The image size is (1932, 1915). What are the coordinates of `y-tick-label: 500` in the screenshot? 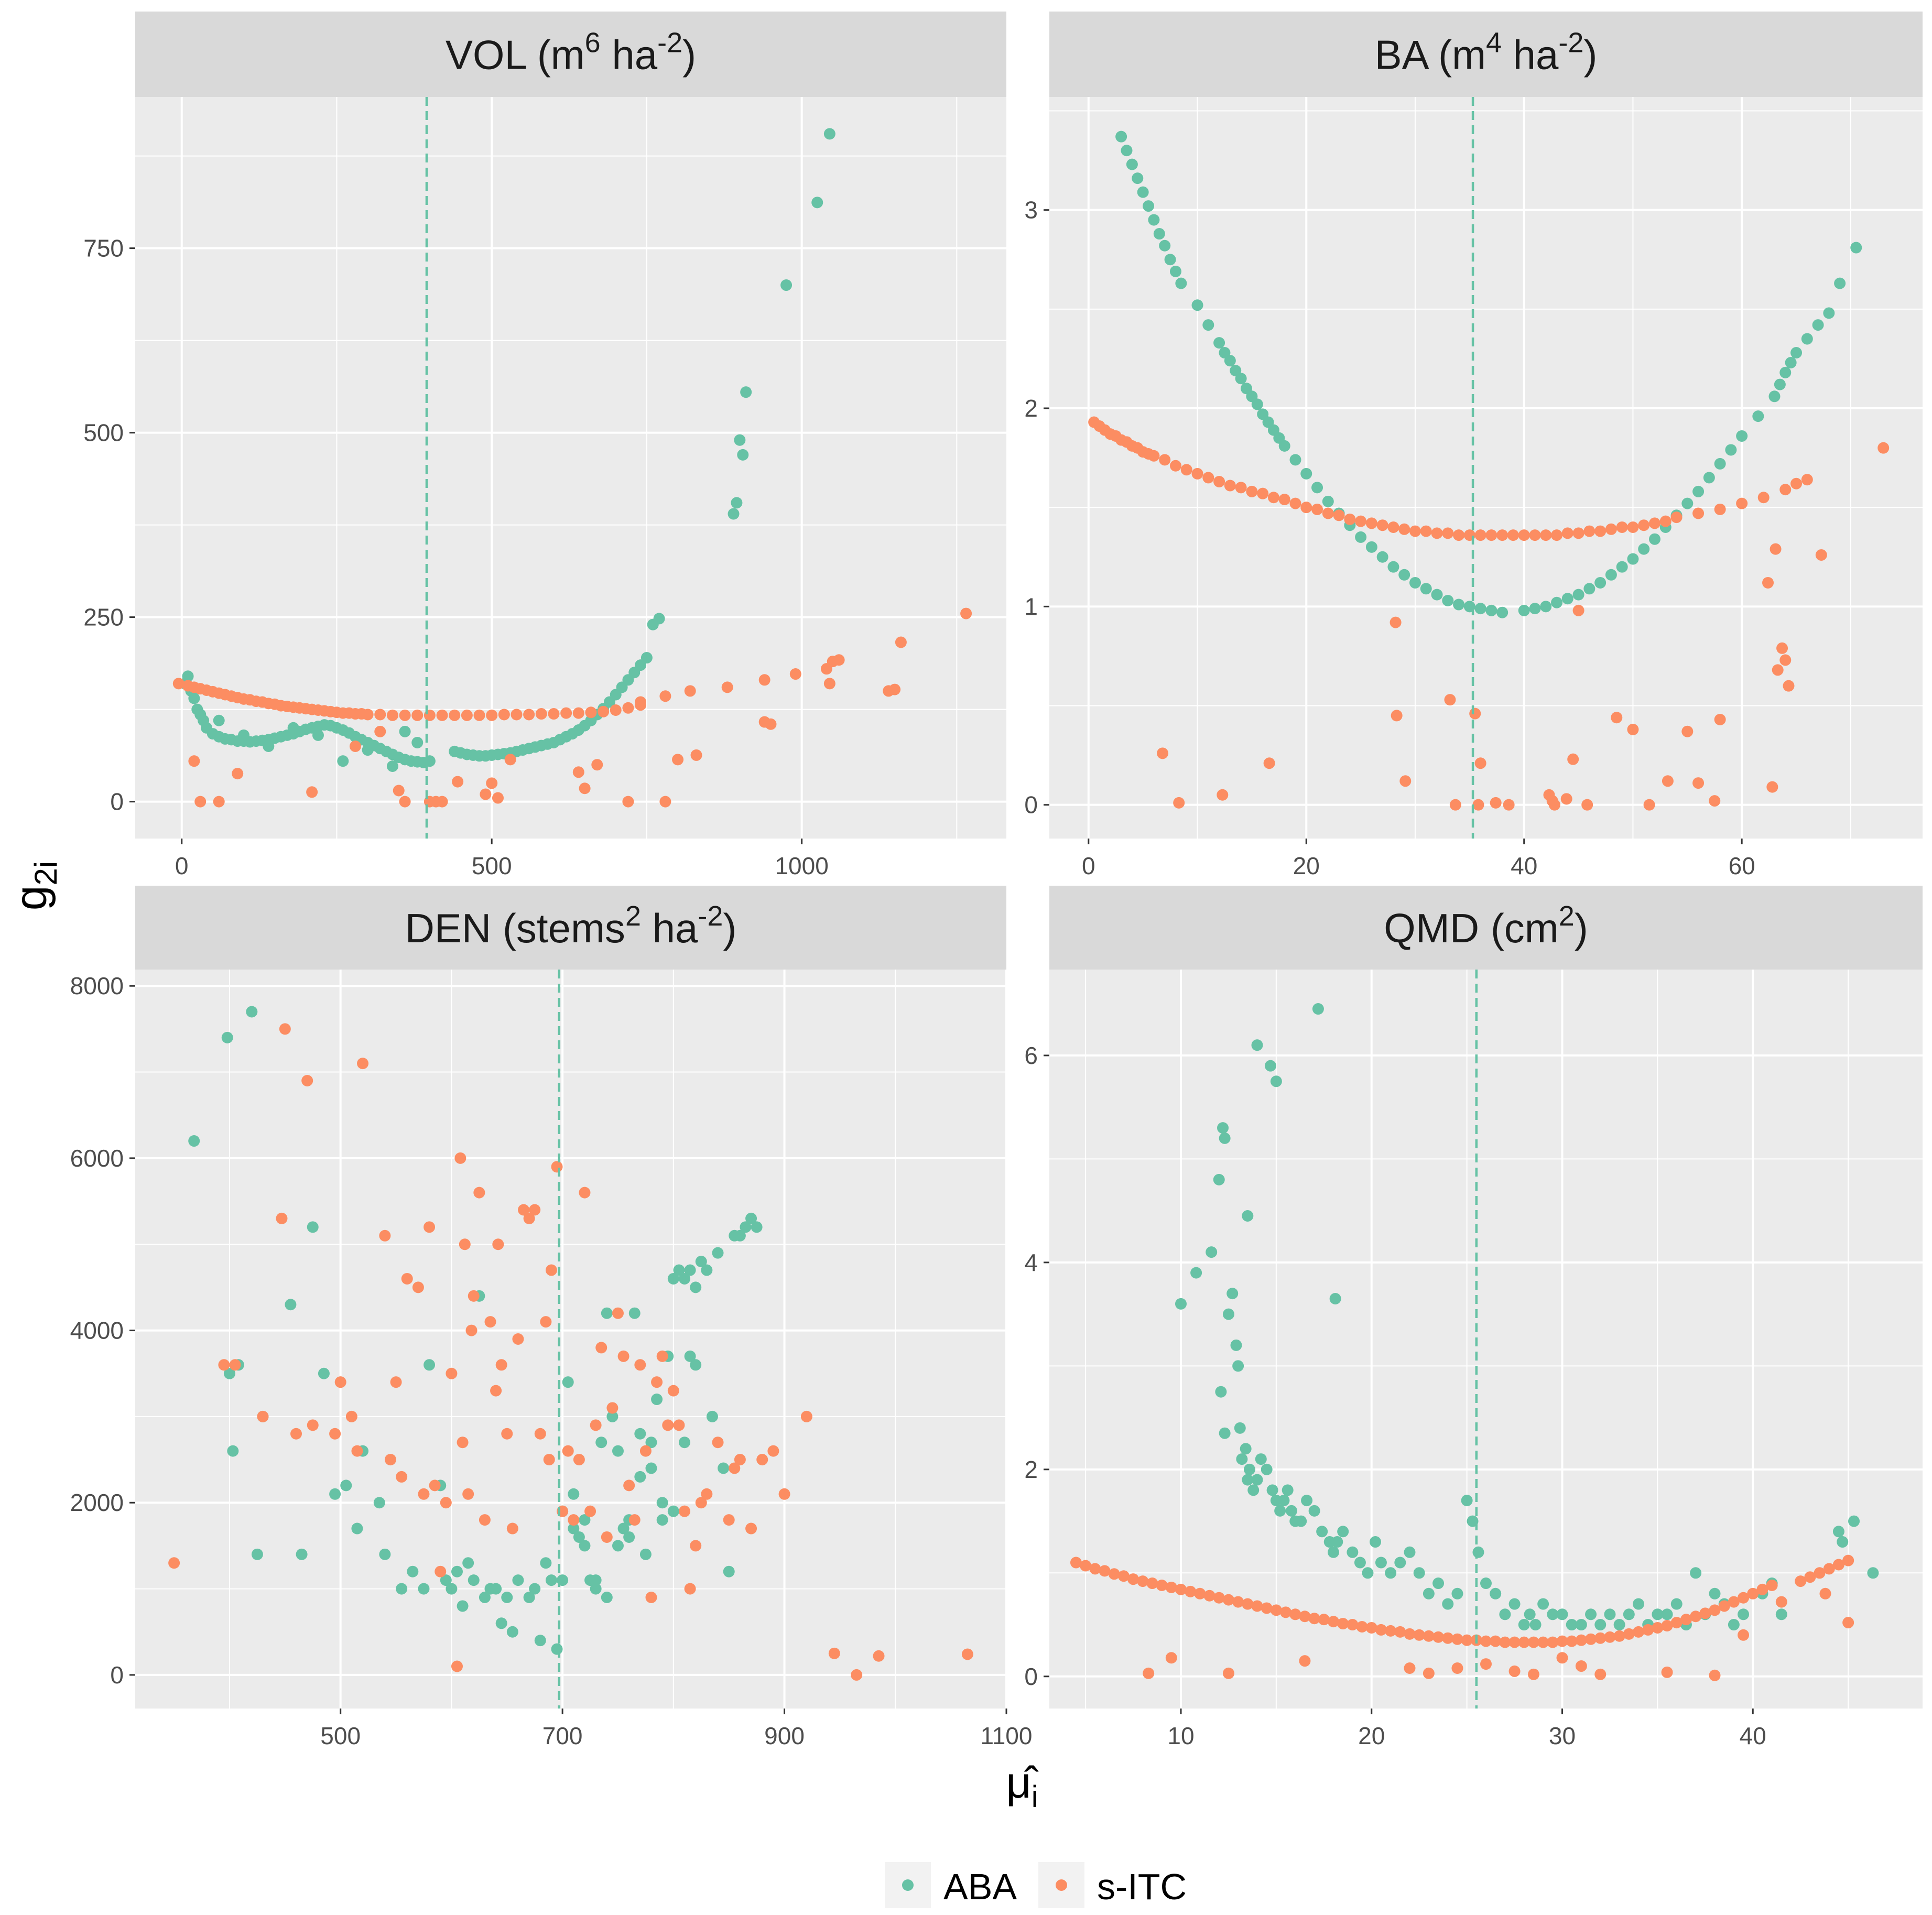 It's located at (104, 433).